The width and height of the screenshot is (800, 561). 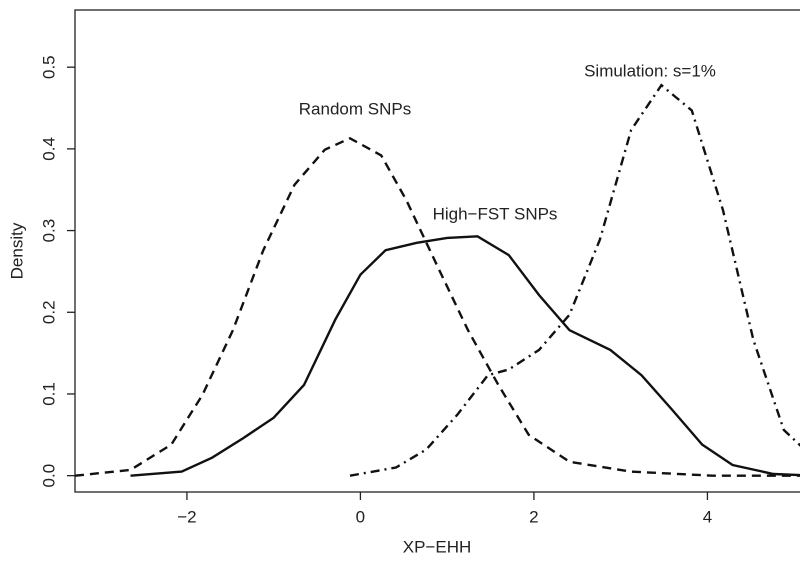 I want to click on y-tick-label: 0.4, so click(x=48, y=149).